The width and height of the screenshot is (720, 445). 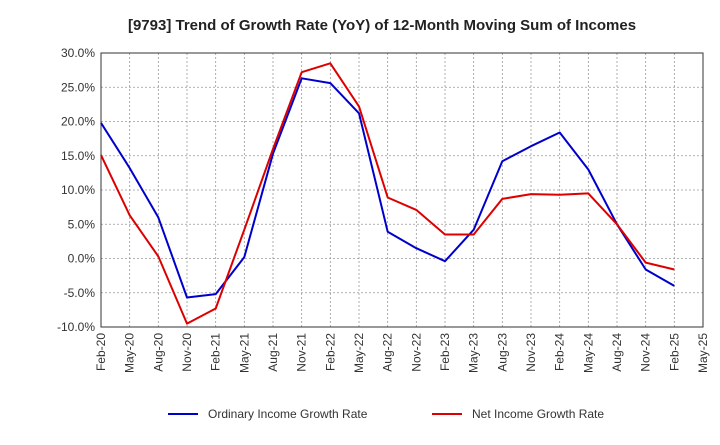 What do you see at coordinates (78, 156) in the screenshot?
I see `y-tick-label: 15.0%` at bounding box center [78, 156].